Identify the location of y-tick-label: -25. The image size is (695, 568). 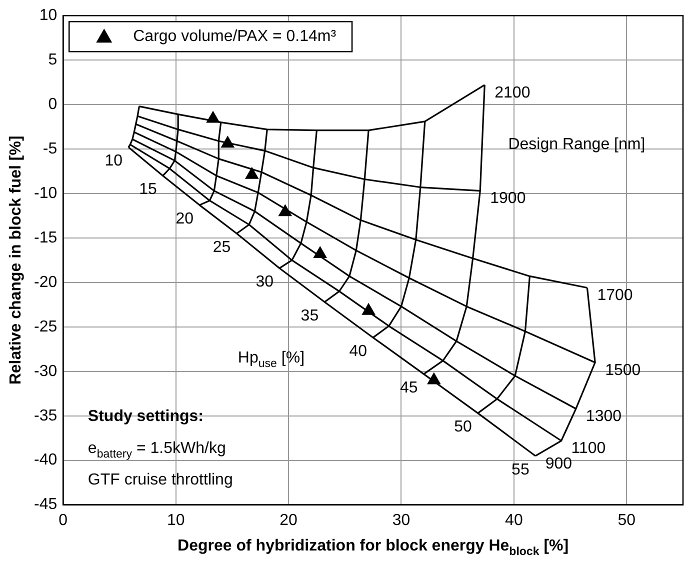
(46, 327).